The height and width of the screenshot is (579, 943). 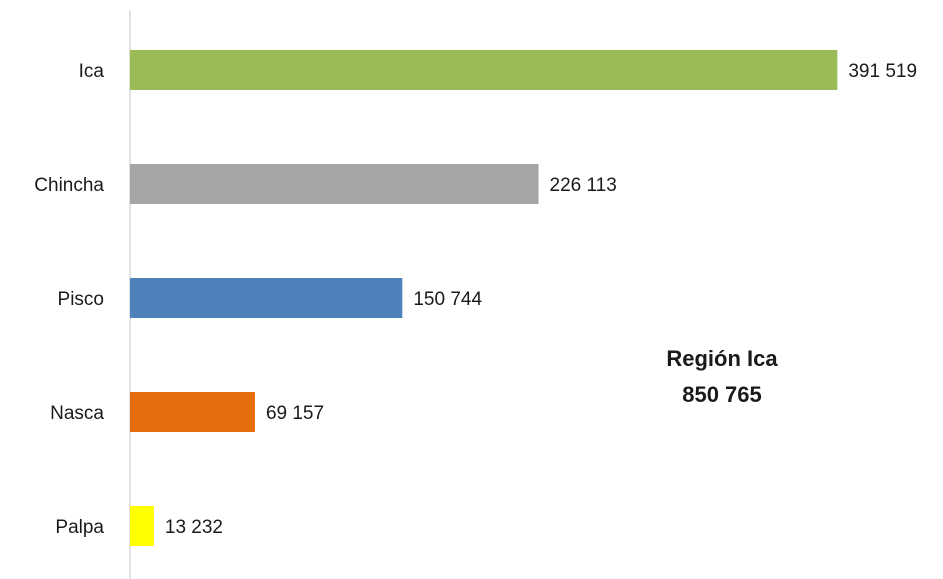 I want to click on value-label: 150 744, so click(x=447, y=299).